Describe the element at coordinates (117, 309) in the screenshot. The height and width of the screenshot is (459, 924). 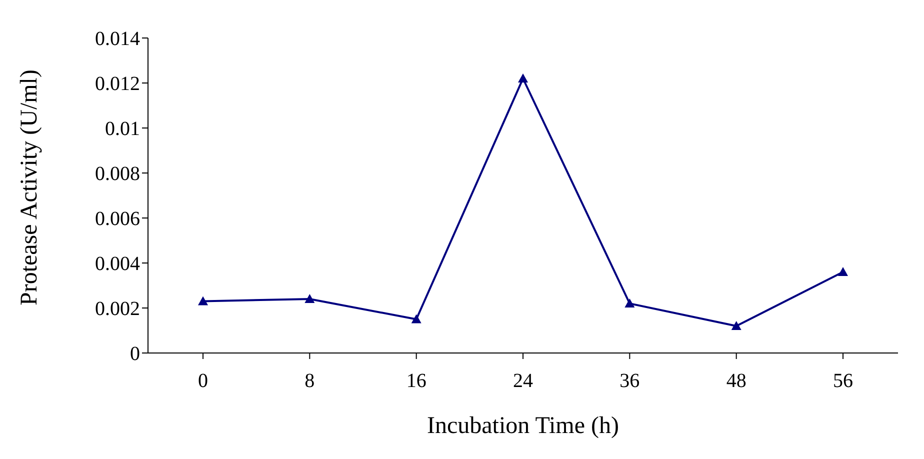
I see `y-tick-label: 0.002` at that location.